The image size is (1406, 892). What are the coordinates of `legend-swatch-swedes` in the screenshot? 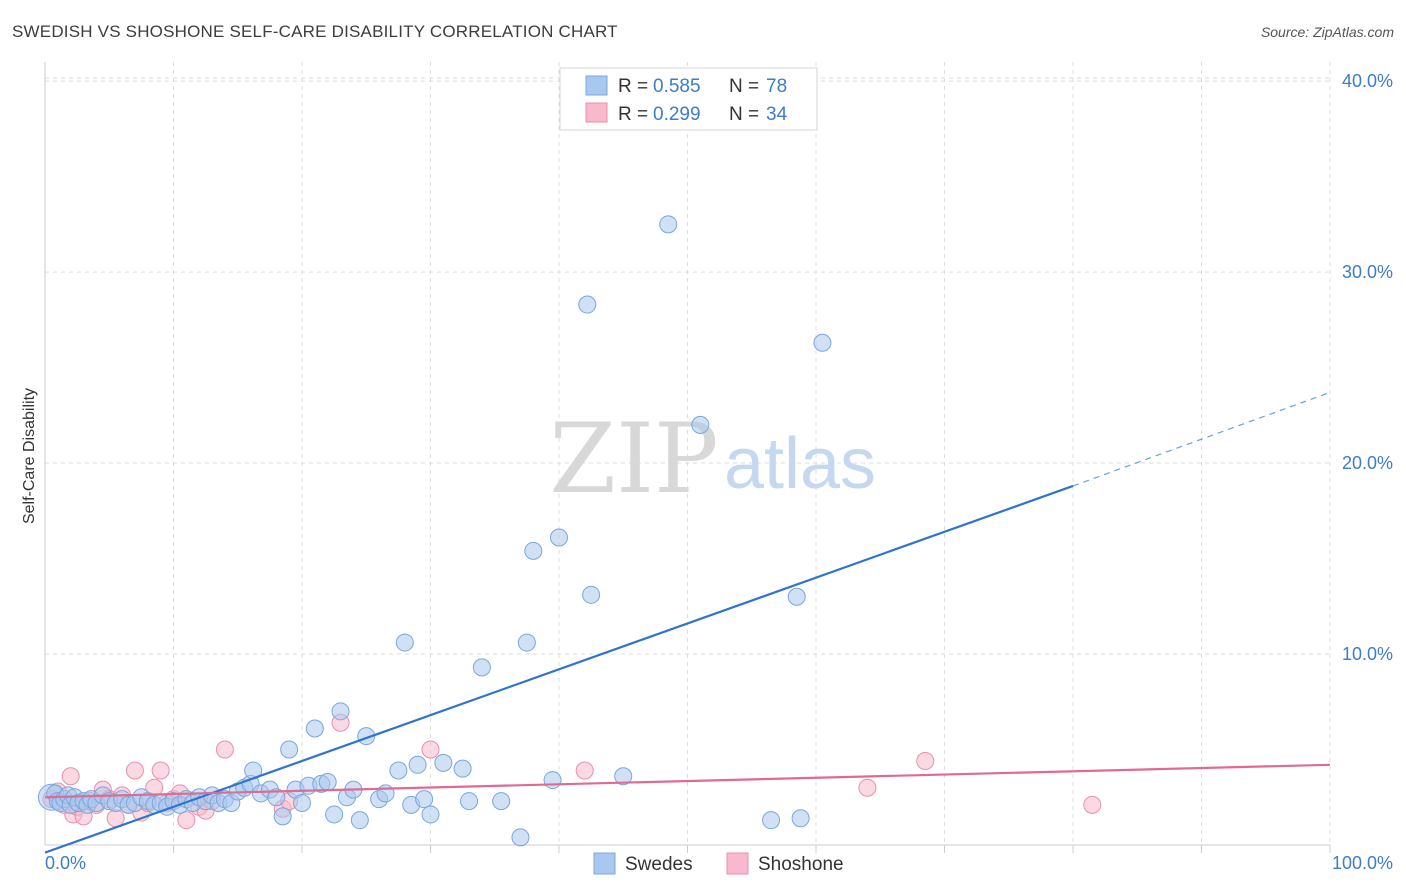 It's located at (596, 85).